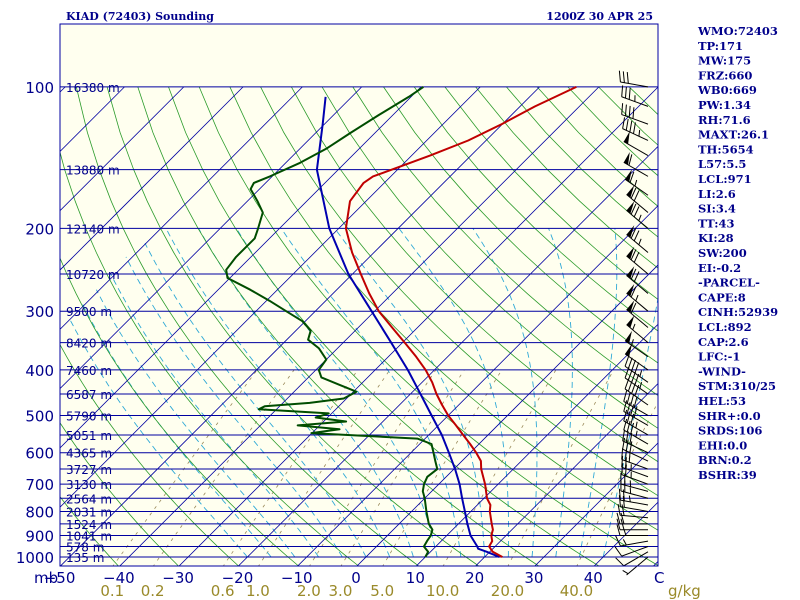 The height and width of the screenshot is (600, 800). I want to click on index-line: SI:3.4, so click(717, 209).